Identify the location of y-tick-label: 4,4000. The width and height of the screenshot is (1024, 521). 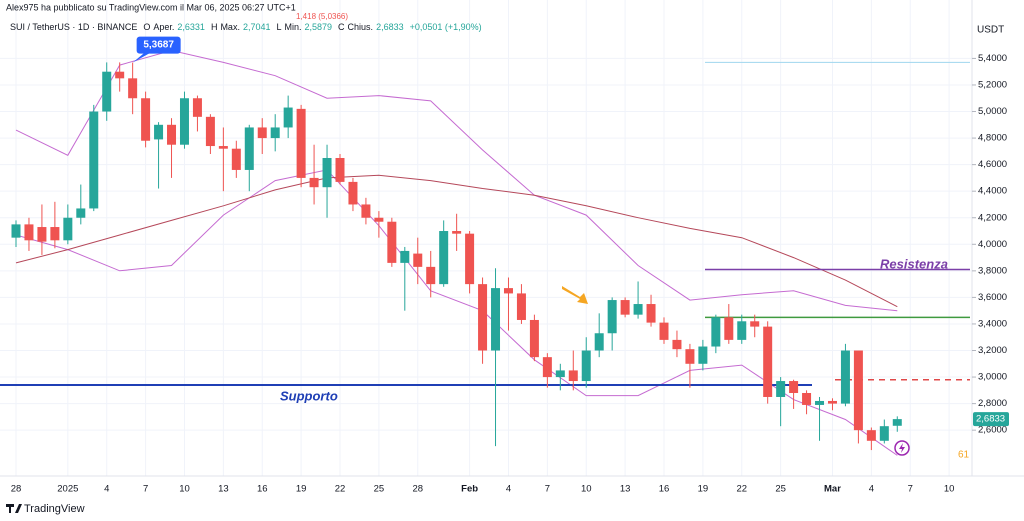
(992, 191).